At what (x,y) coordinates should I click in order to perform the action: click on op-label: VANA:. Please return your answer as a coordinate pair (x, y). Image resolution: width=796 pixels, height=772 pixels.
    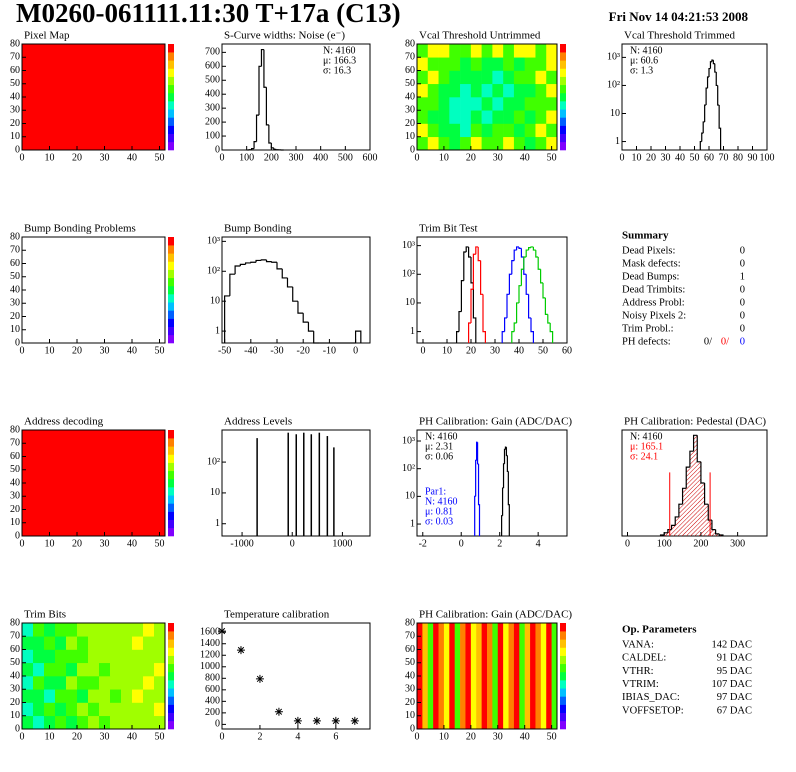
    Looking at the image, I should click on (638, 644).